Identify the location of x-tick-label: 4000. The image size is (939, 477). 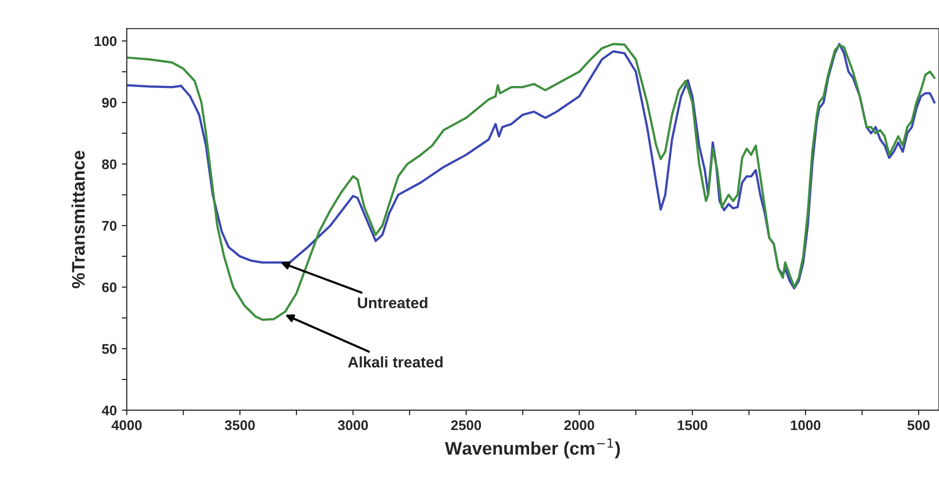
(127, 425).